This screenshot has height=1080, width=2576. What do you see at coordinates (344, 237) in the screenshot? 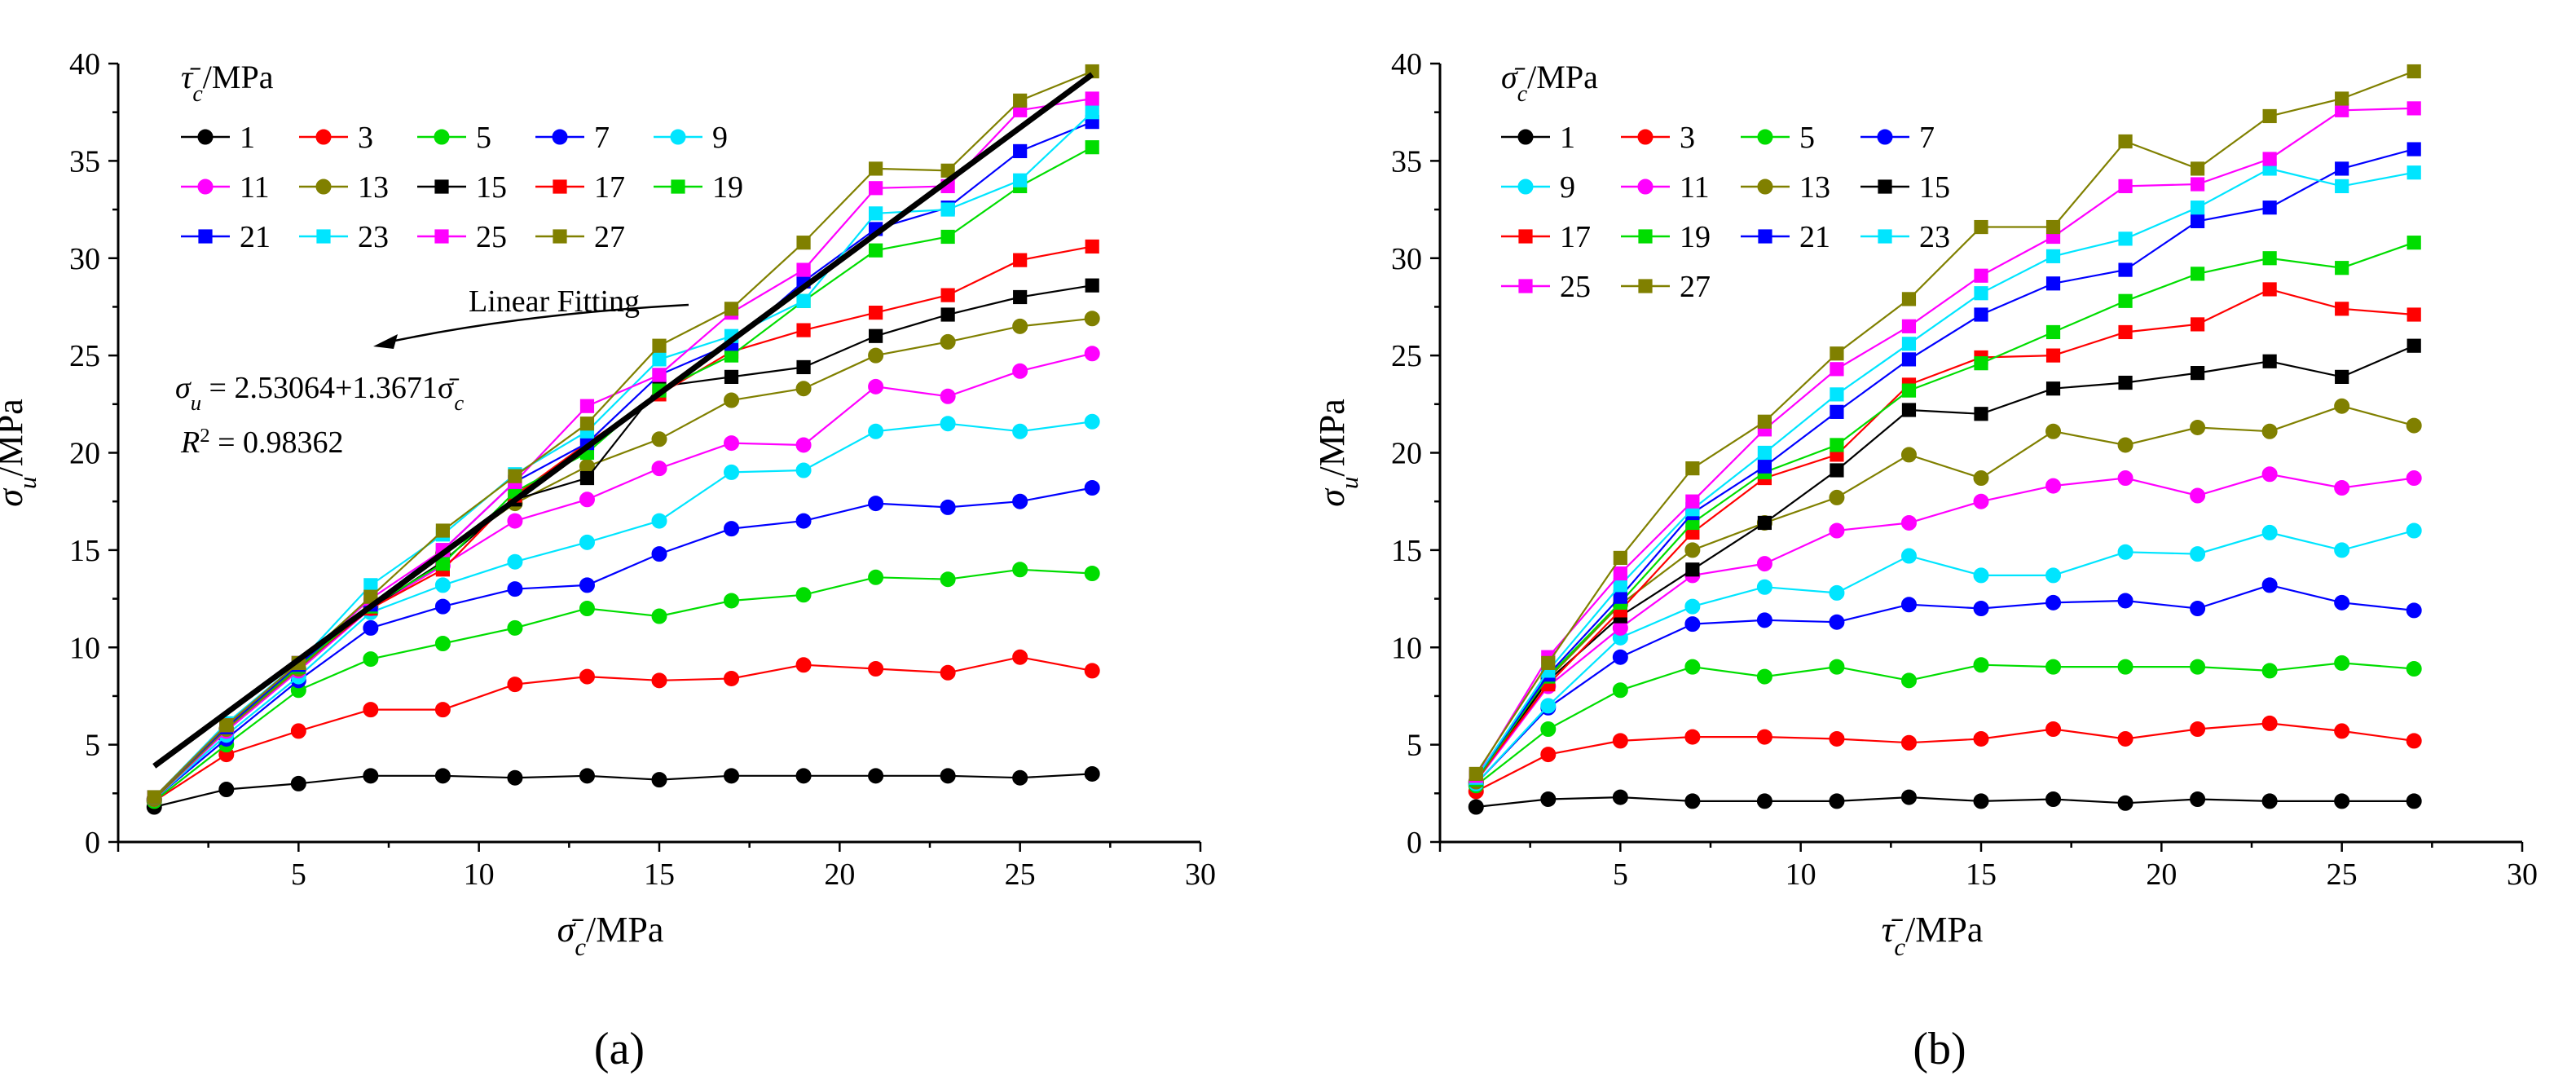
I see `legend-item: 23` at bounding box center [344, 237].